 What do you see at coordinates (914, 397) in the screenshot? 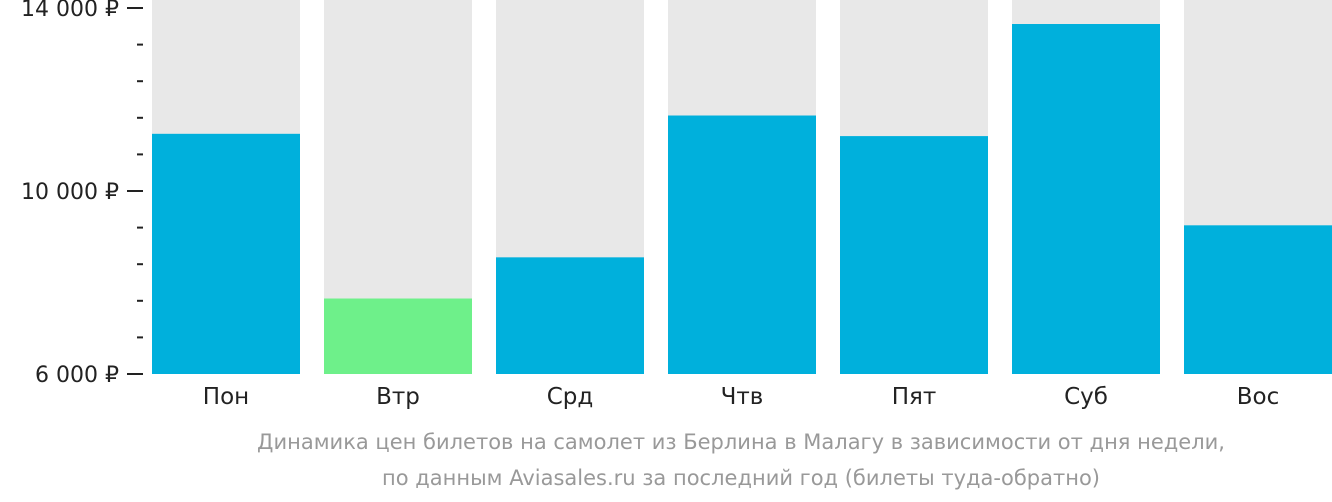
I see `x-tick-label: Пят` at bounding box center [914, 397].